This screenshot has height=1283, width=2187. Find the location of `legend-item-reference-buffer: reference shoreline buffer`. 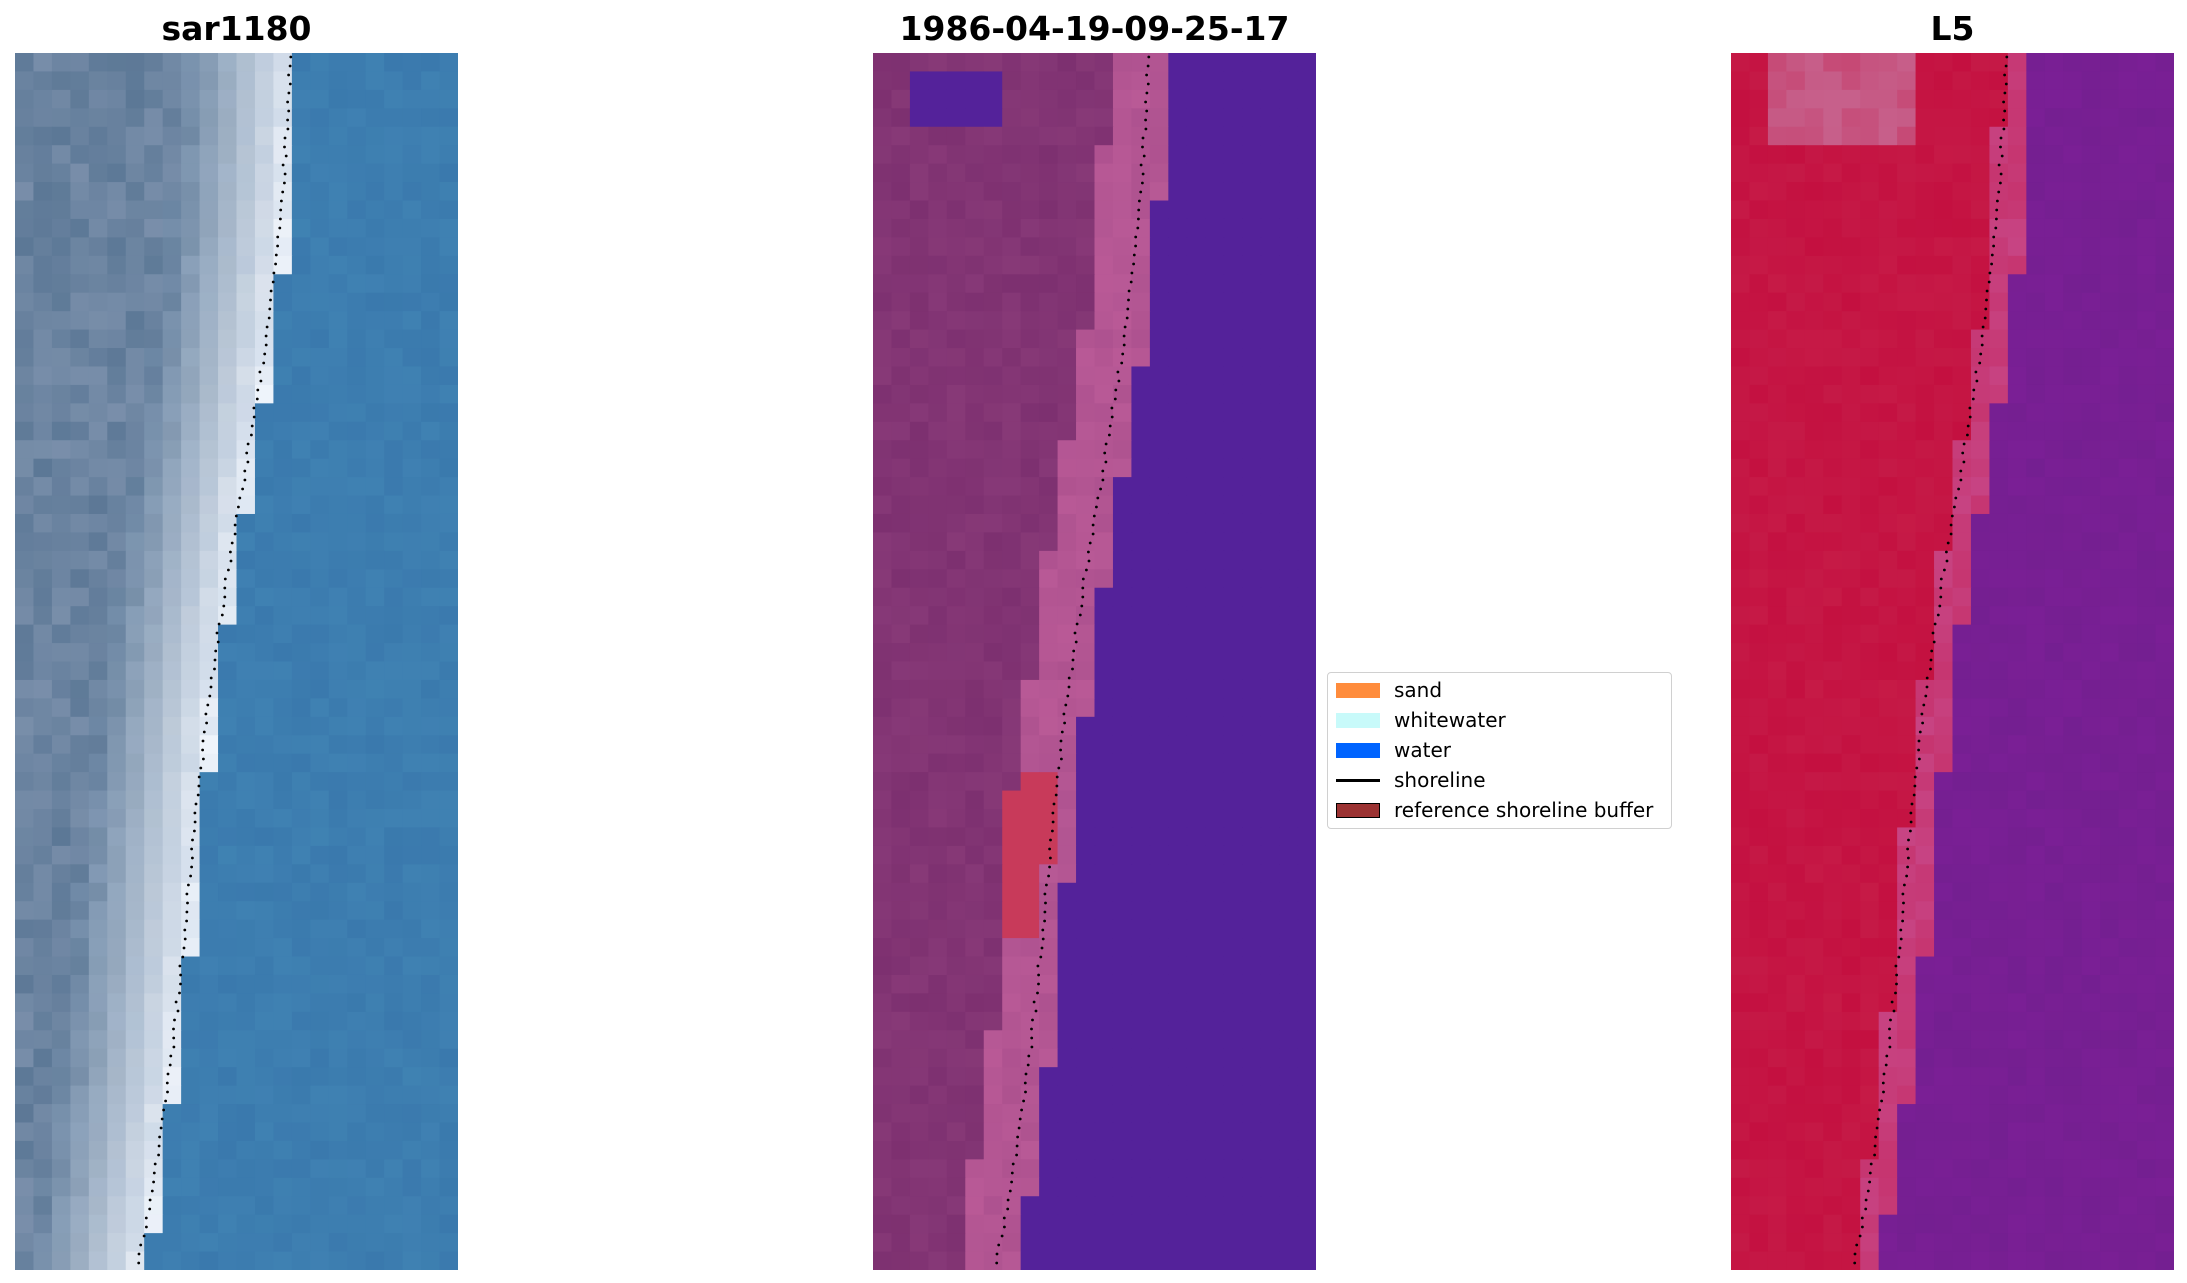

legend-item-reference-buffer: reference shoreline buffer is located at coordinates (1499, 810).